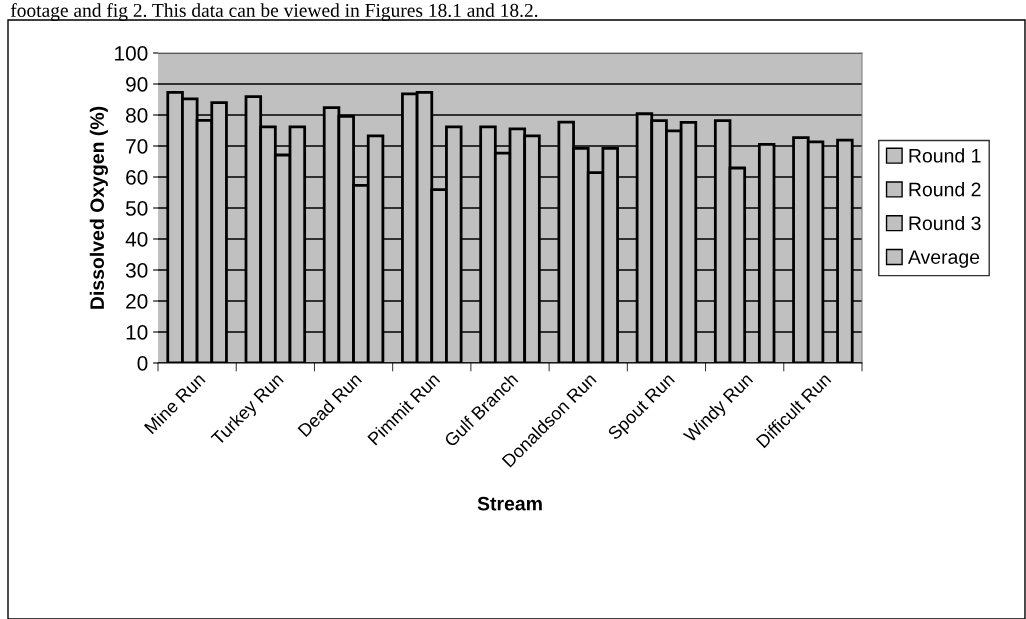 The width and height of the screenshot is (1026, 619). What do you see at coordinates (945, 155) in the screenshot?
I see `legend-label: Round 1` at bounding box center [945, 155].